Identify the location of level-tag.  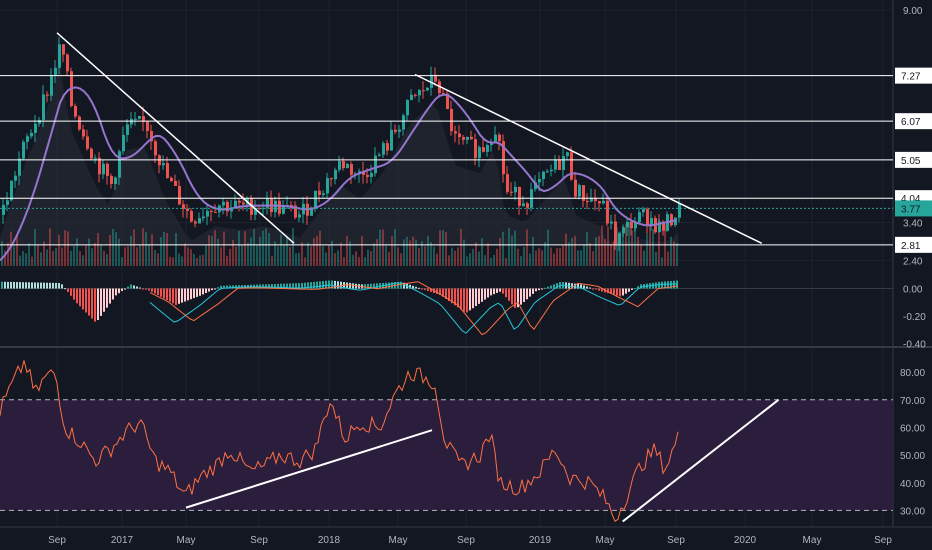
(913, 121).